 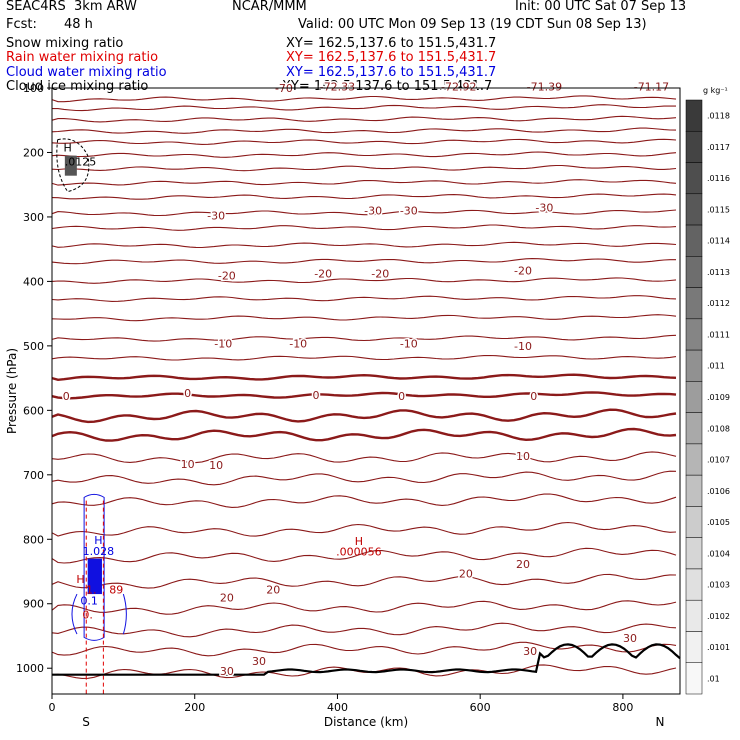 I want to click on colorbar-label: .0112, so click(x=718, y=303).